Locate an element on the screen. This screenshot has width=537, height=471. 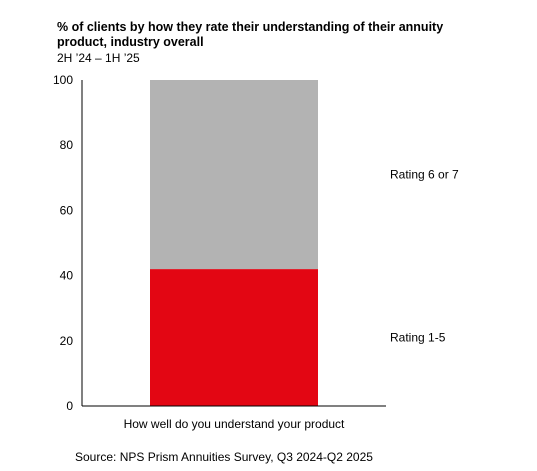
chart-subtitle: 2H ’24 – 1H ’25 is located at coordinates (98, 58).